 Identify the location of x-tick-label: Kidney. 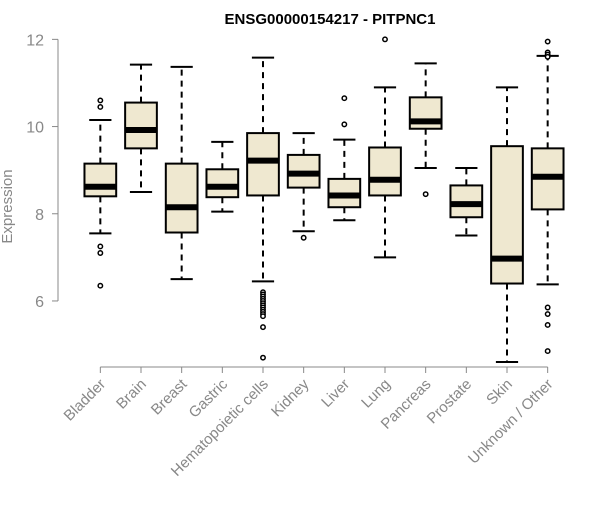
(290, 397).